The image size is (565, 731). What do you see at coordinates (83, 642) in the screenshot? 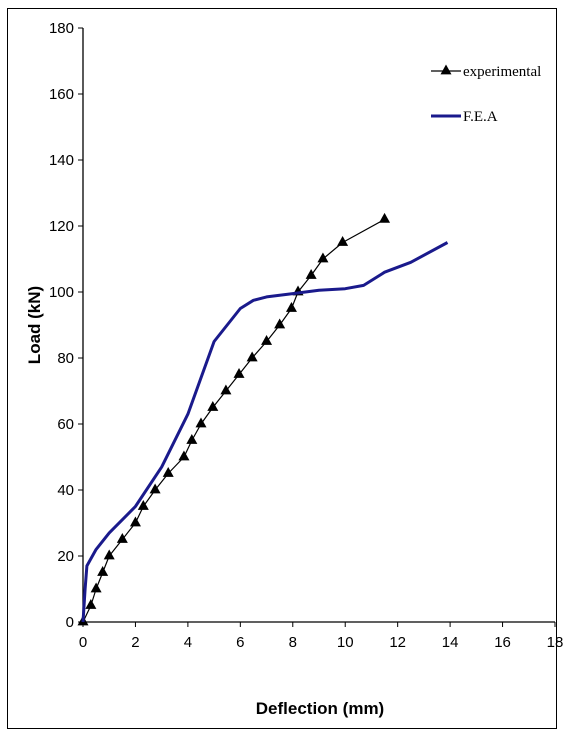
I see `x-tick-label: 0` at bounding box center [83, 642].